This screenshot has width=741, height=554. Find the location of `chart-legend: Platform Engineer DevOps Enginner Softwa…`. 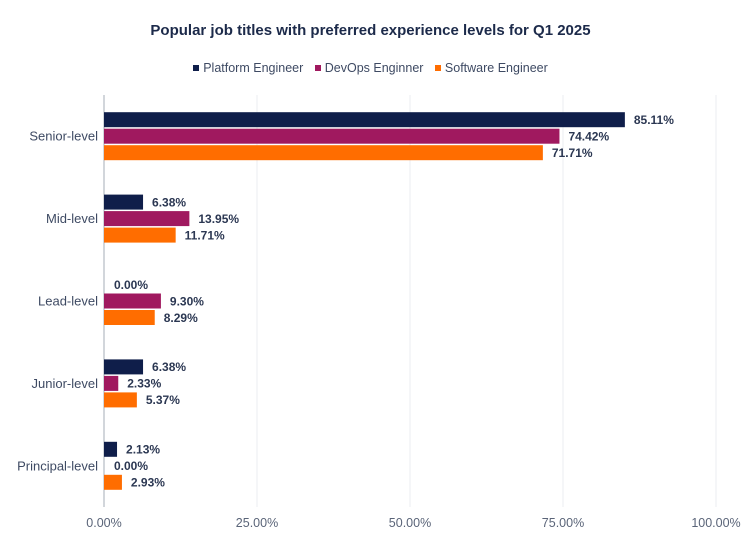

chart-legend: Platform Engineer DevOps Enginner Softwa… is located at coordinates (370, 68).